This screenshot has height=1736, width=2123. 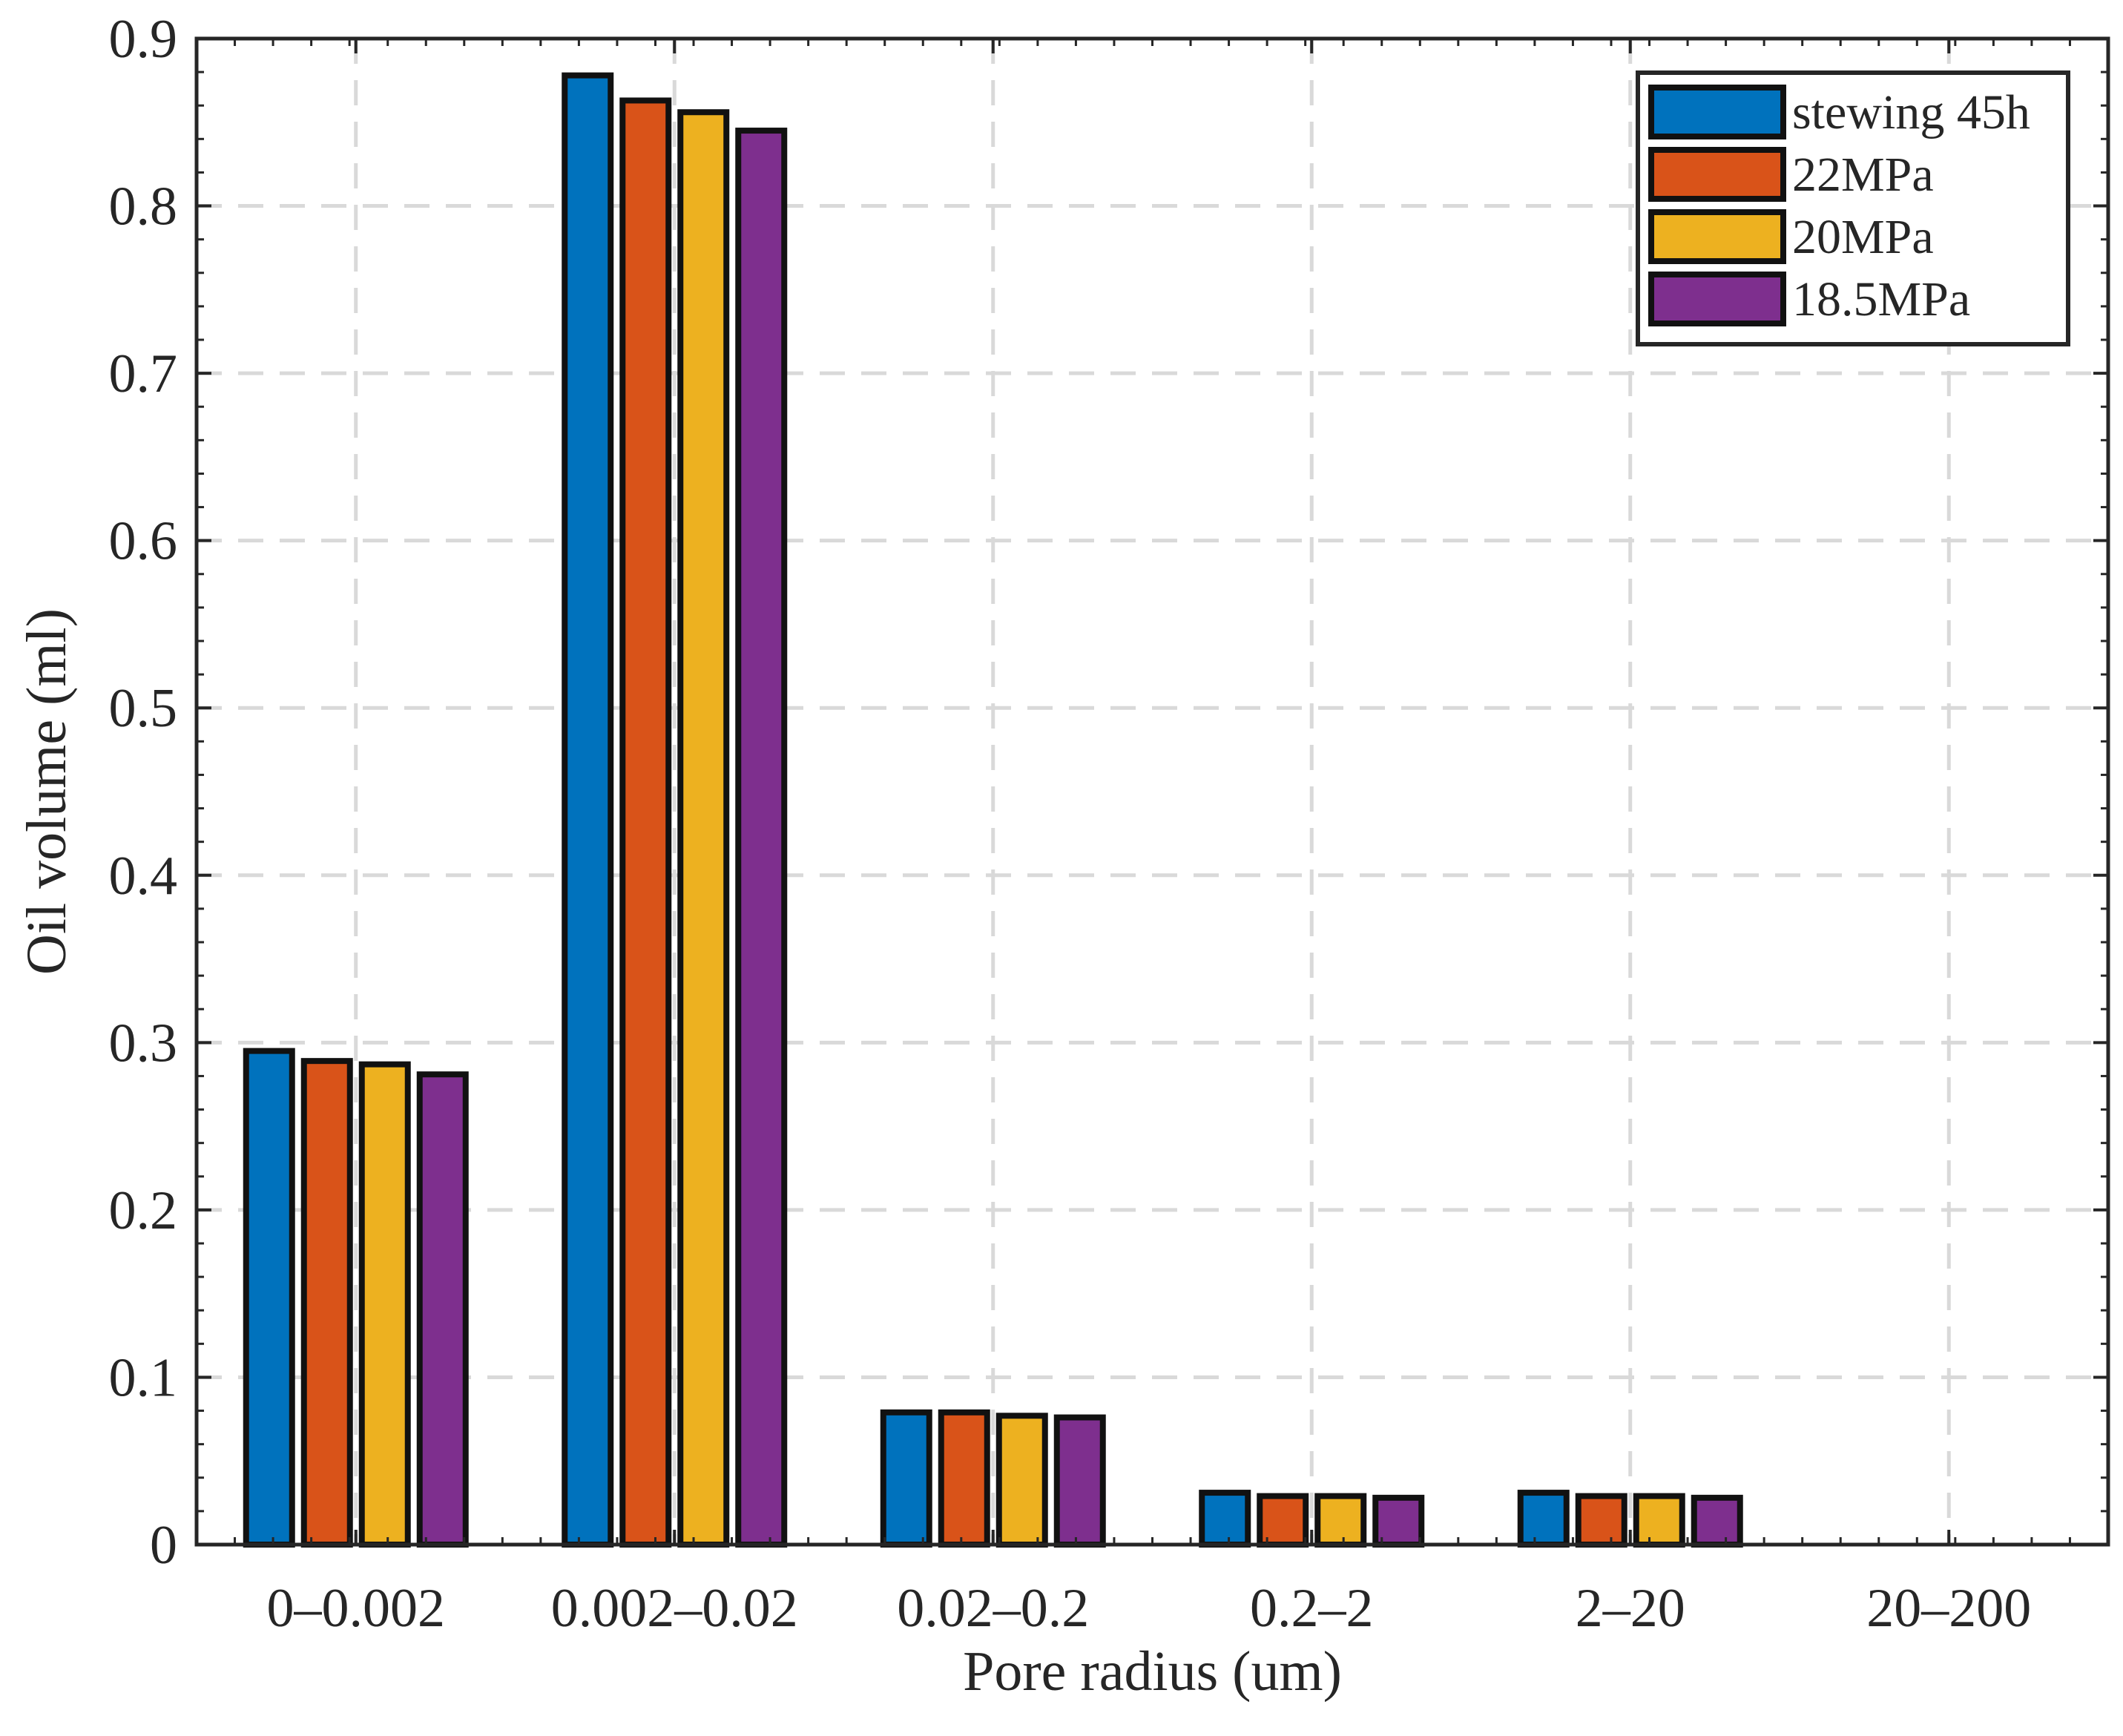 What do you see at coordinates (675, 1609) in the screenshot?
I see `x-tick-label: 0.002–0.02` at bounding box center [675, 1609].